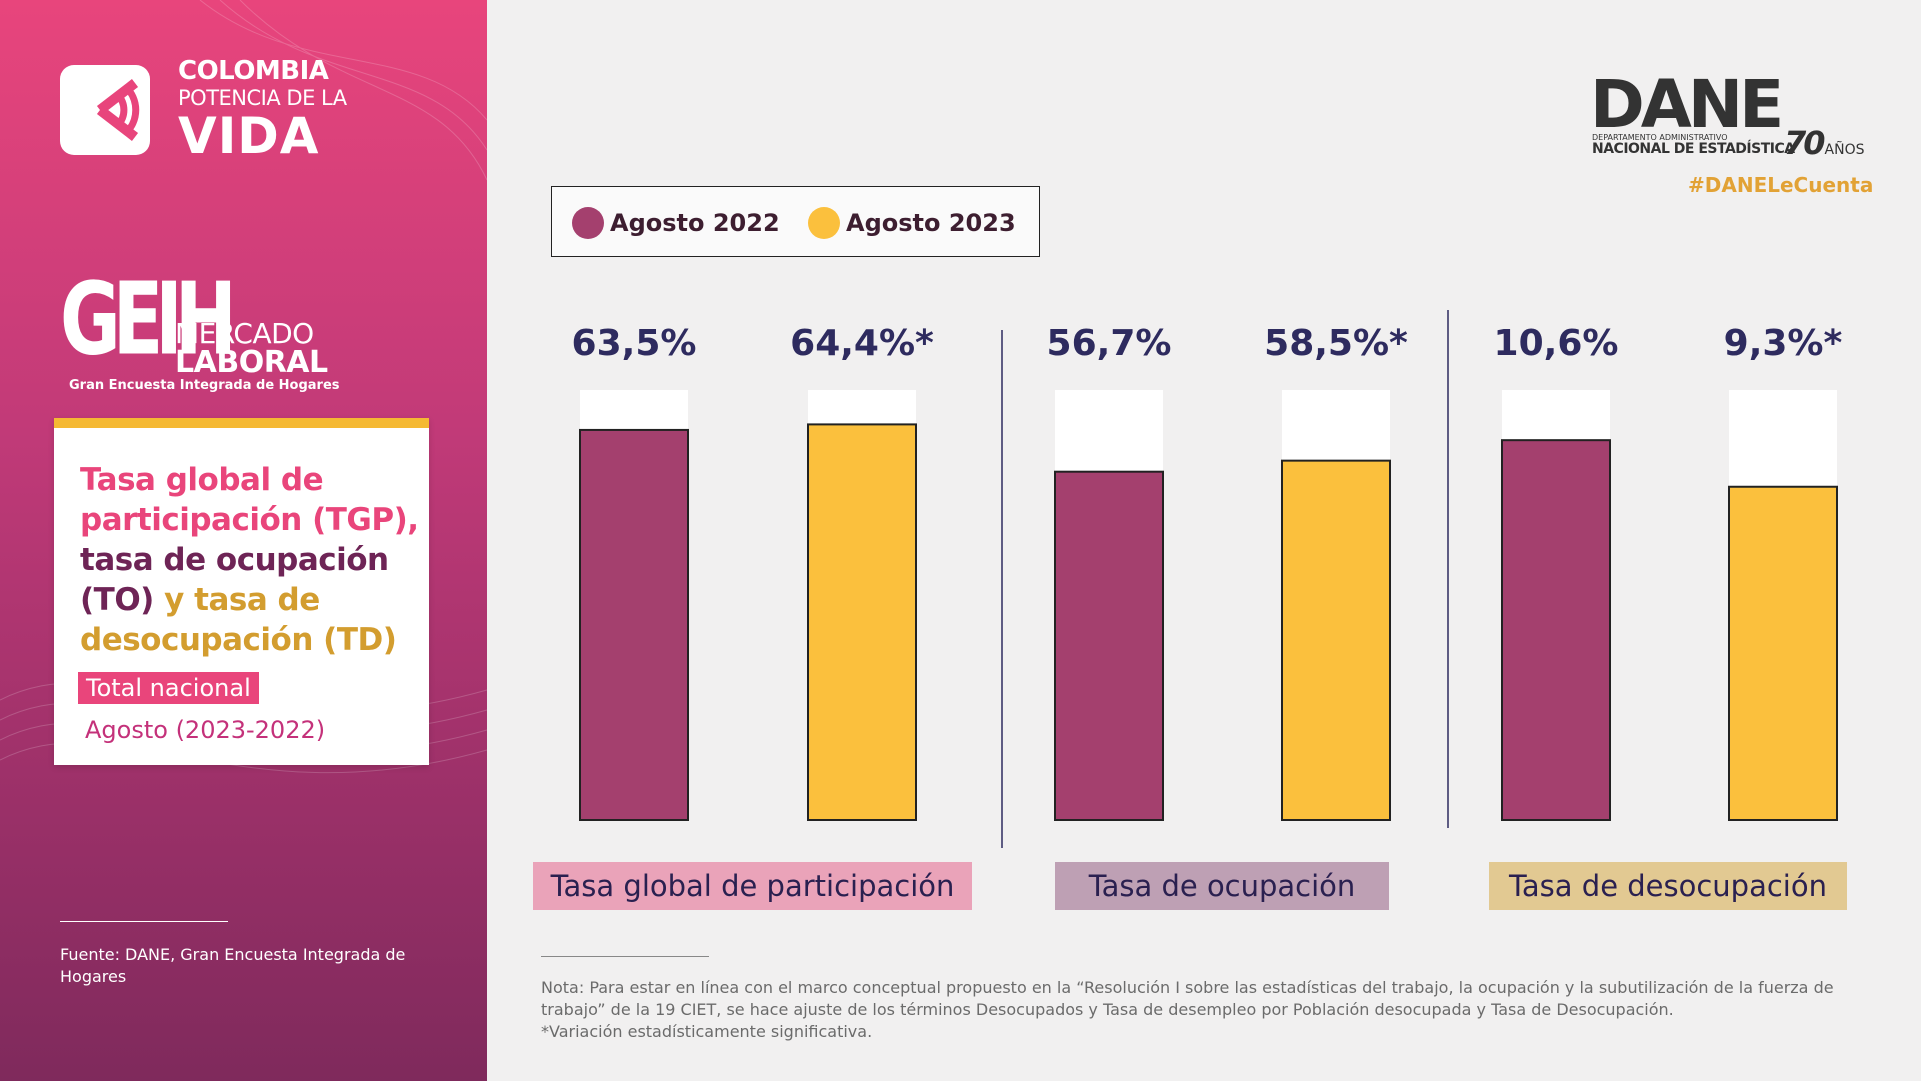  What do you see at coordinates (795, 221) in the screenshot?
I see `chart-legend: Agosto 2022 Agosto 2023` at bounding box center [795, 221].